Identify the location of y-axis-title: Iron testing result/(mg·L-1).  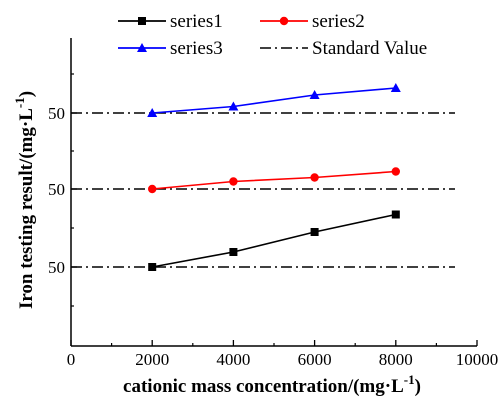
(24, 200).